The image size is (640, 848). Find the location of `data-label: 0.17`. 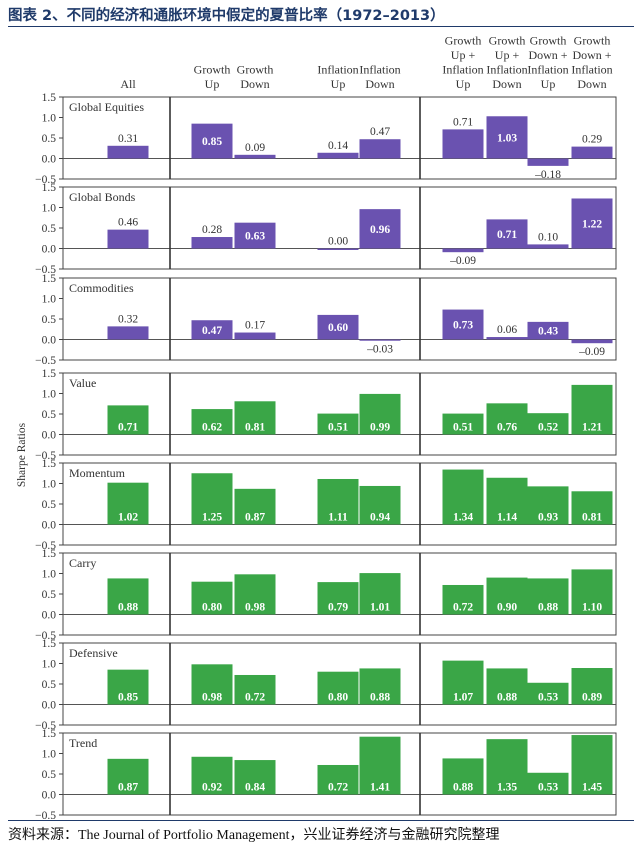

data-label: 0.17 is located at coordinates (255, 326).